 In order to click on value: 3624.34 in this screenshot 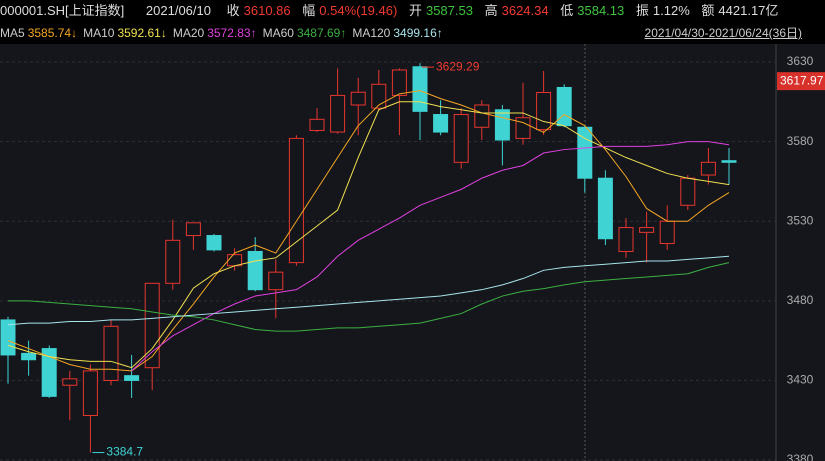, I will do `click(525, 10)`.